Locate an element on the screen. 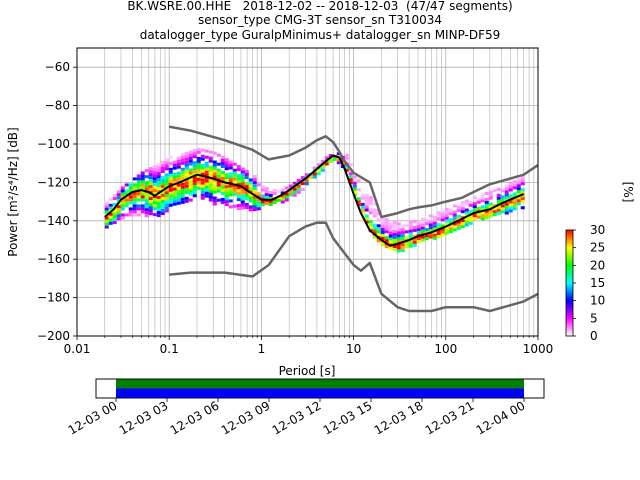  time-tick-label: 12-03 06 is located at coordinates (195, 417).